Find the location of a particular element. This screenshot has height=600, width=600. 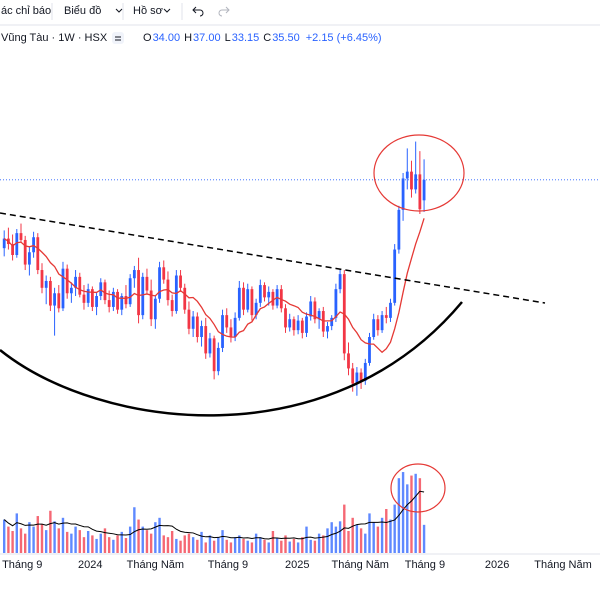

legend-key: H is located at coordinates (188, 38).